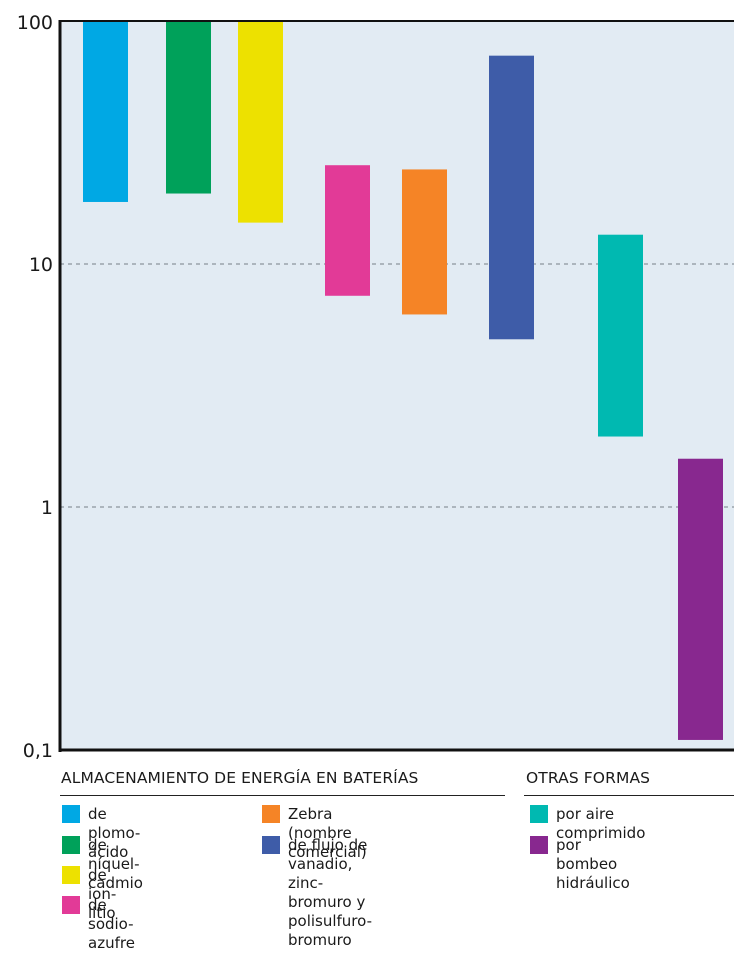  What do you see at coordinates (115, 864) in the screenshot?
I see `legend-label: de níquel-cadmio` at bounding box center [115, 864].